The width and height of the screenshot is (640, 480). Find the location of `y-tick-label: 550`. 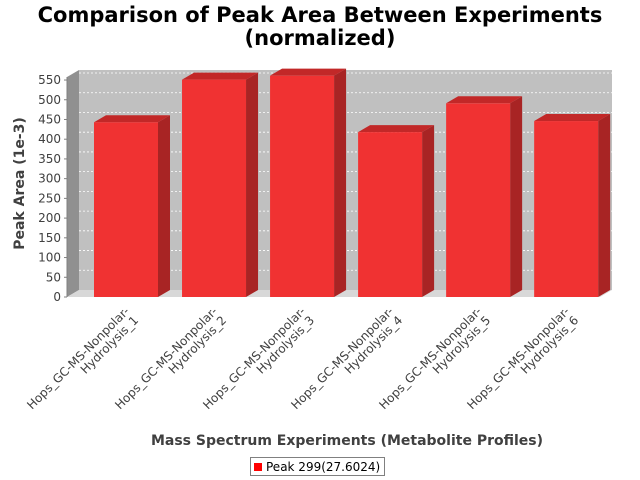

y-tick-label: 550 is located at coordinates (49, 80).